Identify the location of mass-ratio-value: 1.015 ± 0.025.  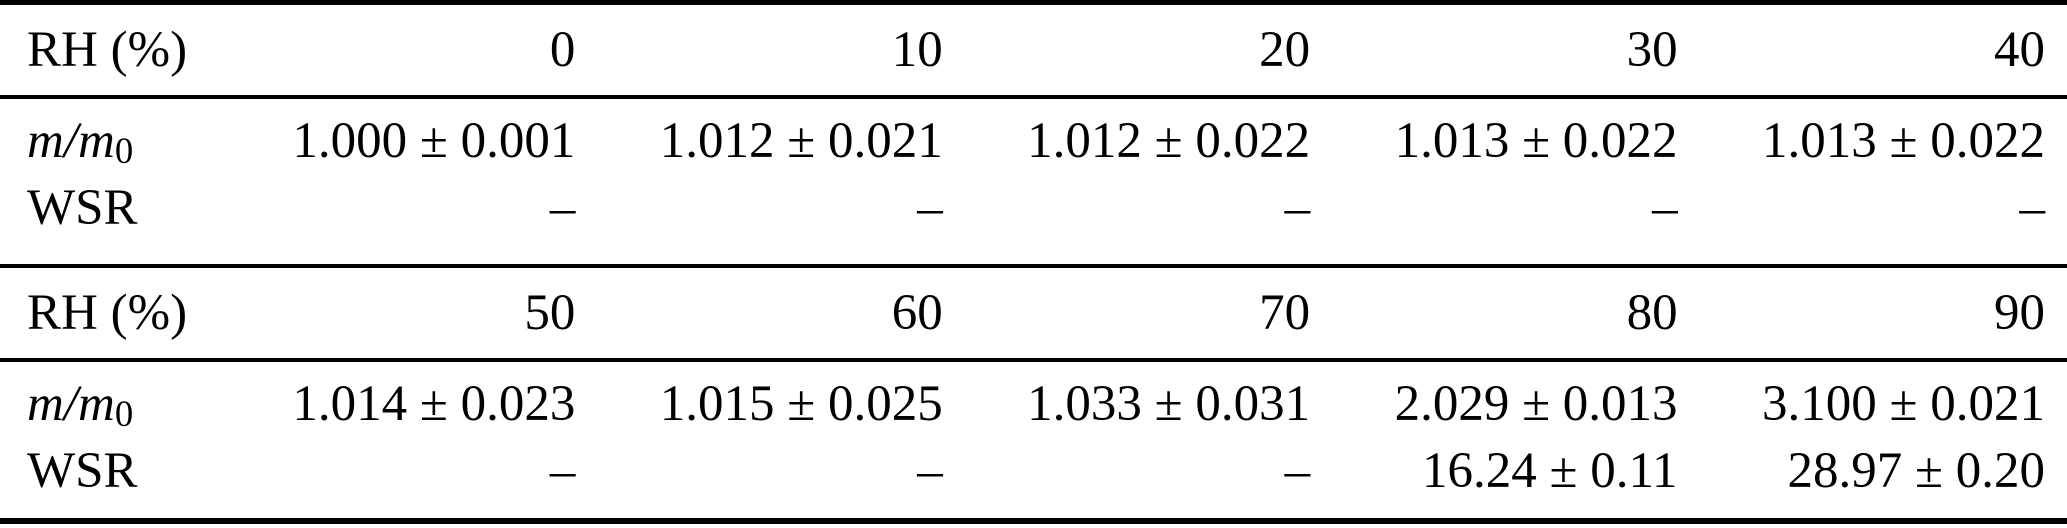
(801, 403).